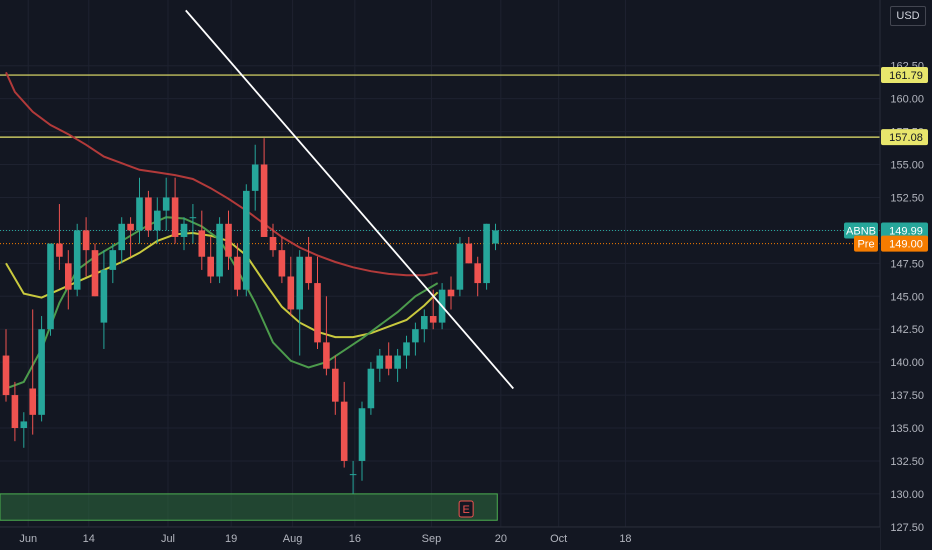 The width and height of the screenshot is (932, 550). I want to click on x-tick-label: Aug, so click(293, 539).